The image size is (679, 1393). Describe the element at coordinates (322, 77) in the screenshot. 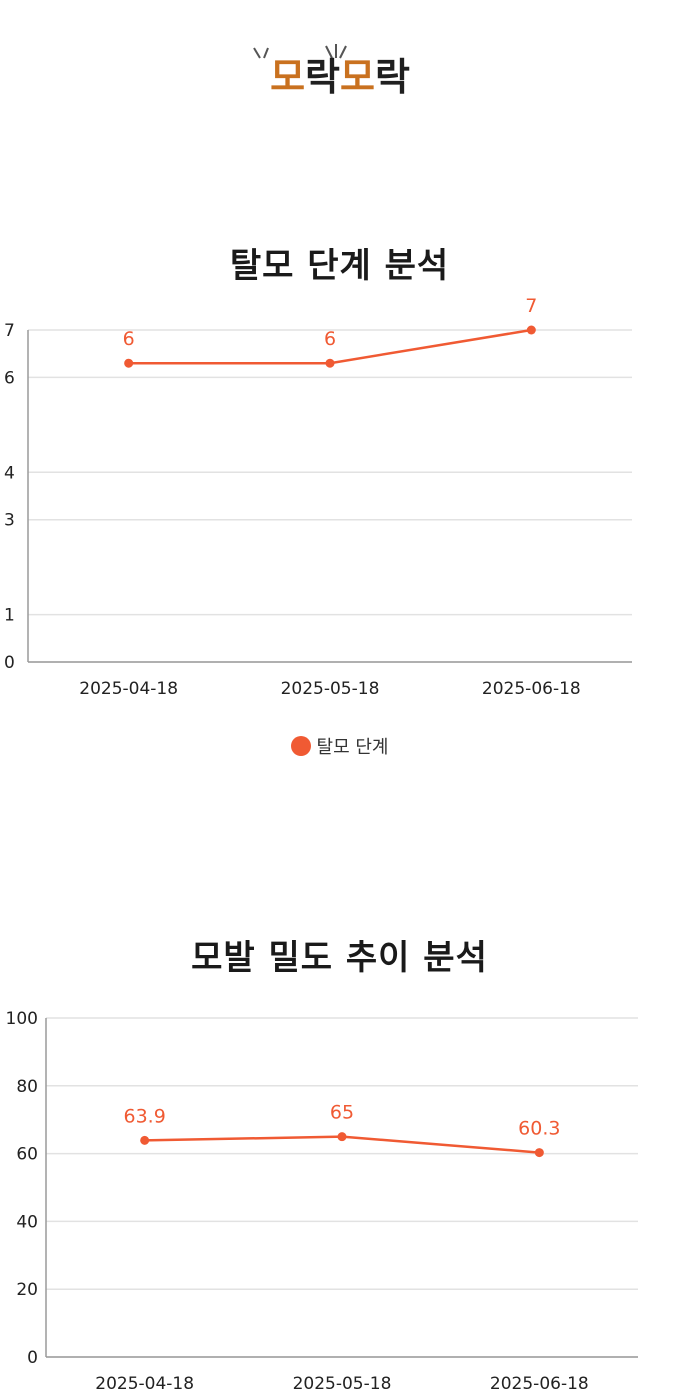

I see `logo-part1-rest: 락` at that location.